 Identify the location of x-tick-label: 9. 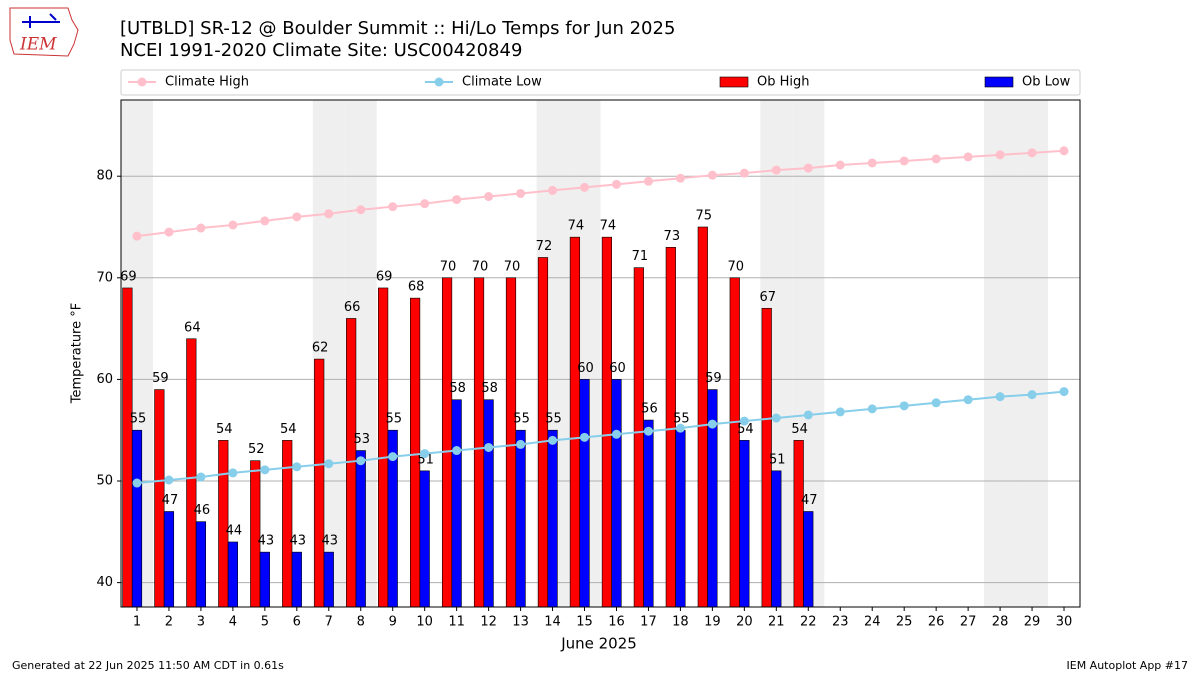
(393, 622).